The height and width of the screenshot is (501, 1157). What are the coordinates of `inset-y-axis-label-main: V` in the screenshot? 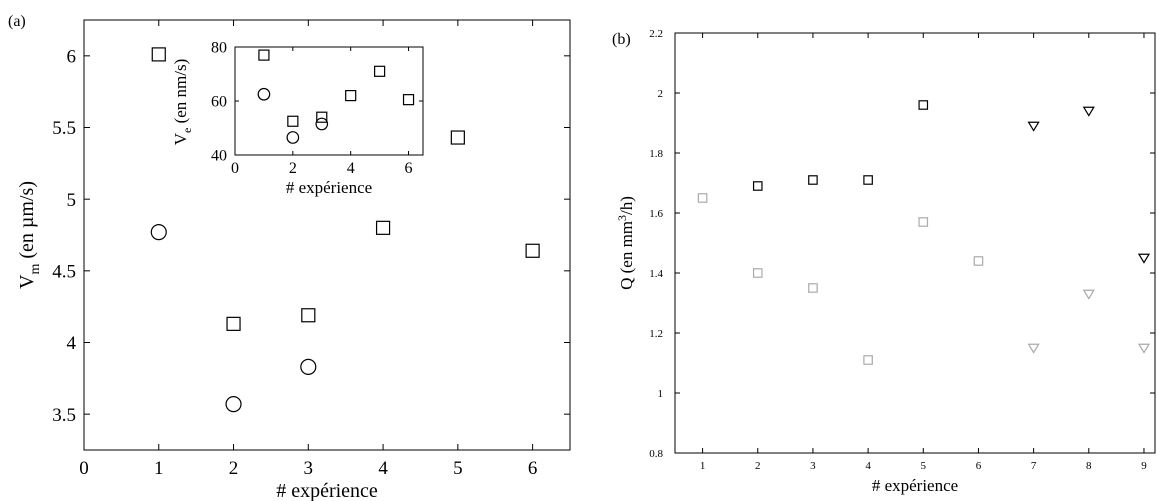 It's located at (180, 138).